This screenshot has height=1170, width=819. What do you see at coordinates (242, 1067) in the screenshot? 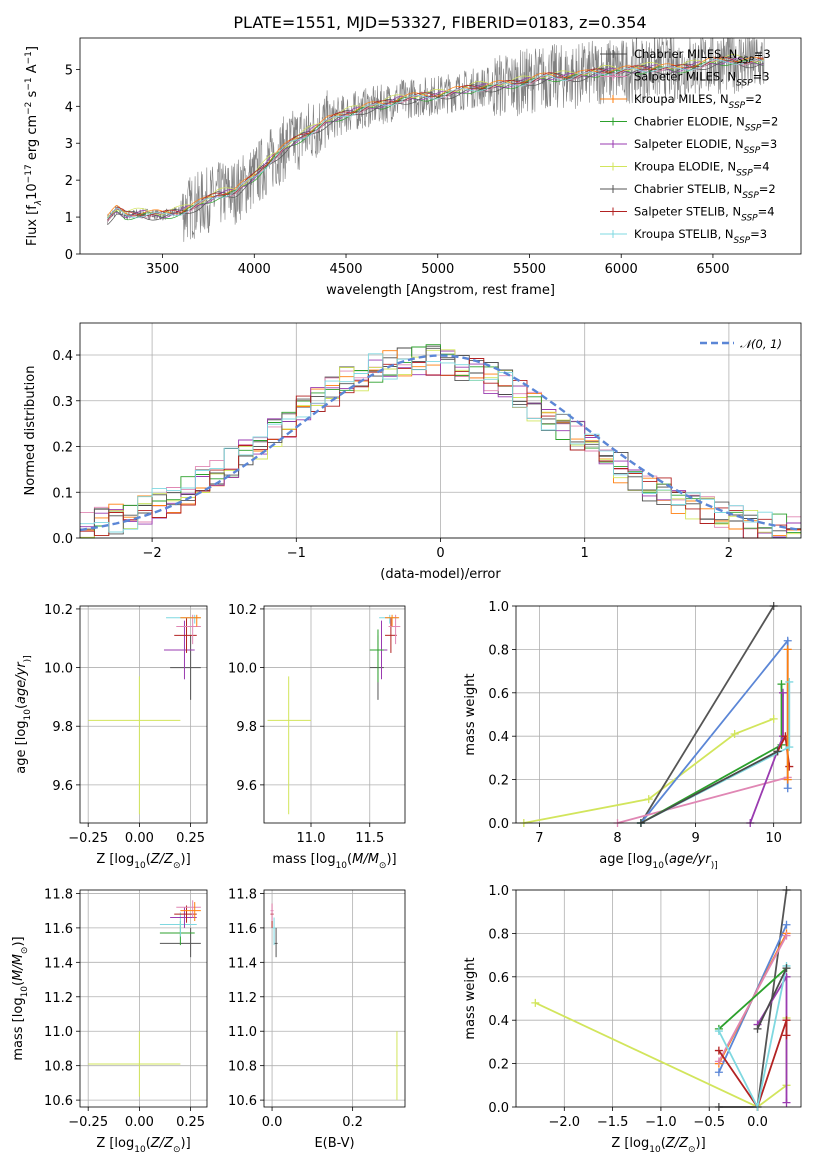
I see `y-tick-label: 10.8` at bounding box center [242, 1067].